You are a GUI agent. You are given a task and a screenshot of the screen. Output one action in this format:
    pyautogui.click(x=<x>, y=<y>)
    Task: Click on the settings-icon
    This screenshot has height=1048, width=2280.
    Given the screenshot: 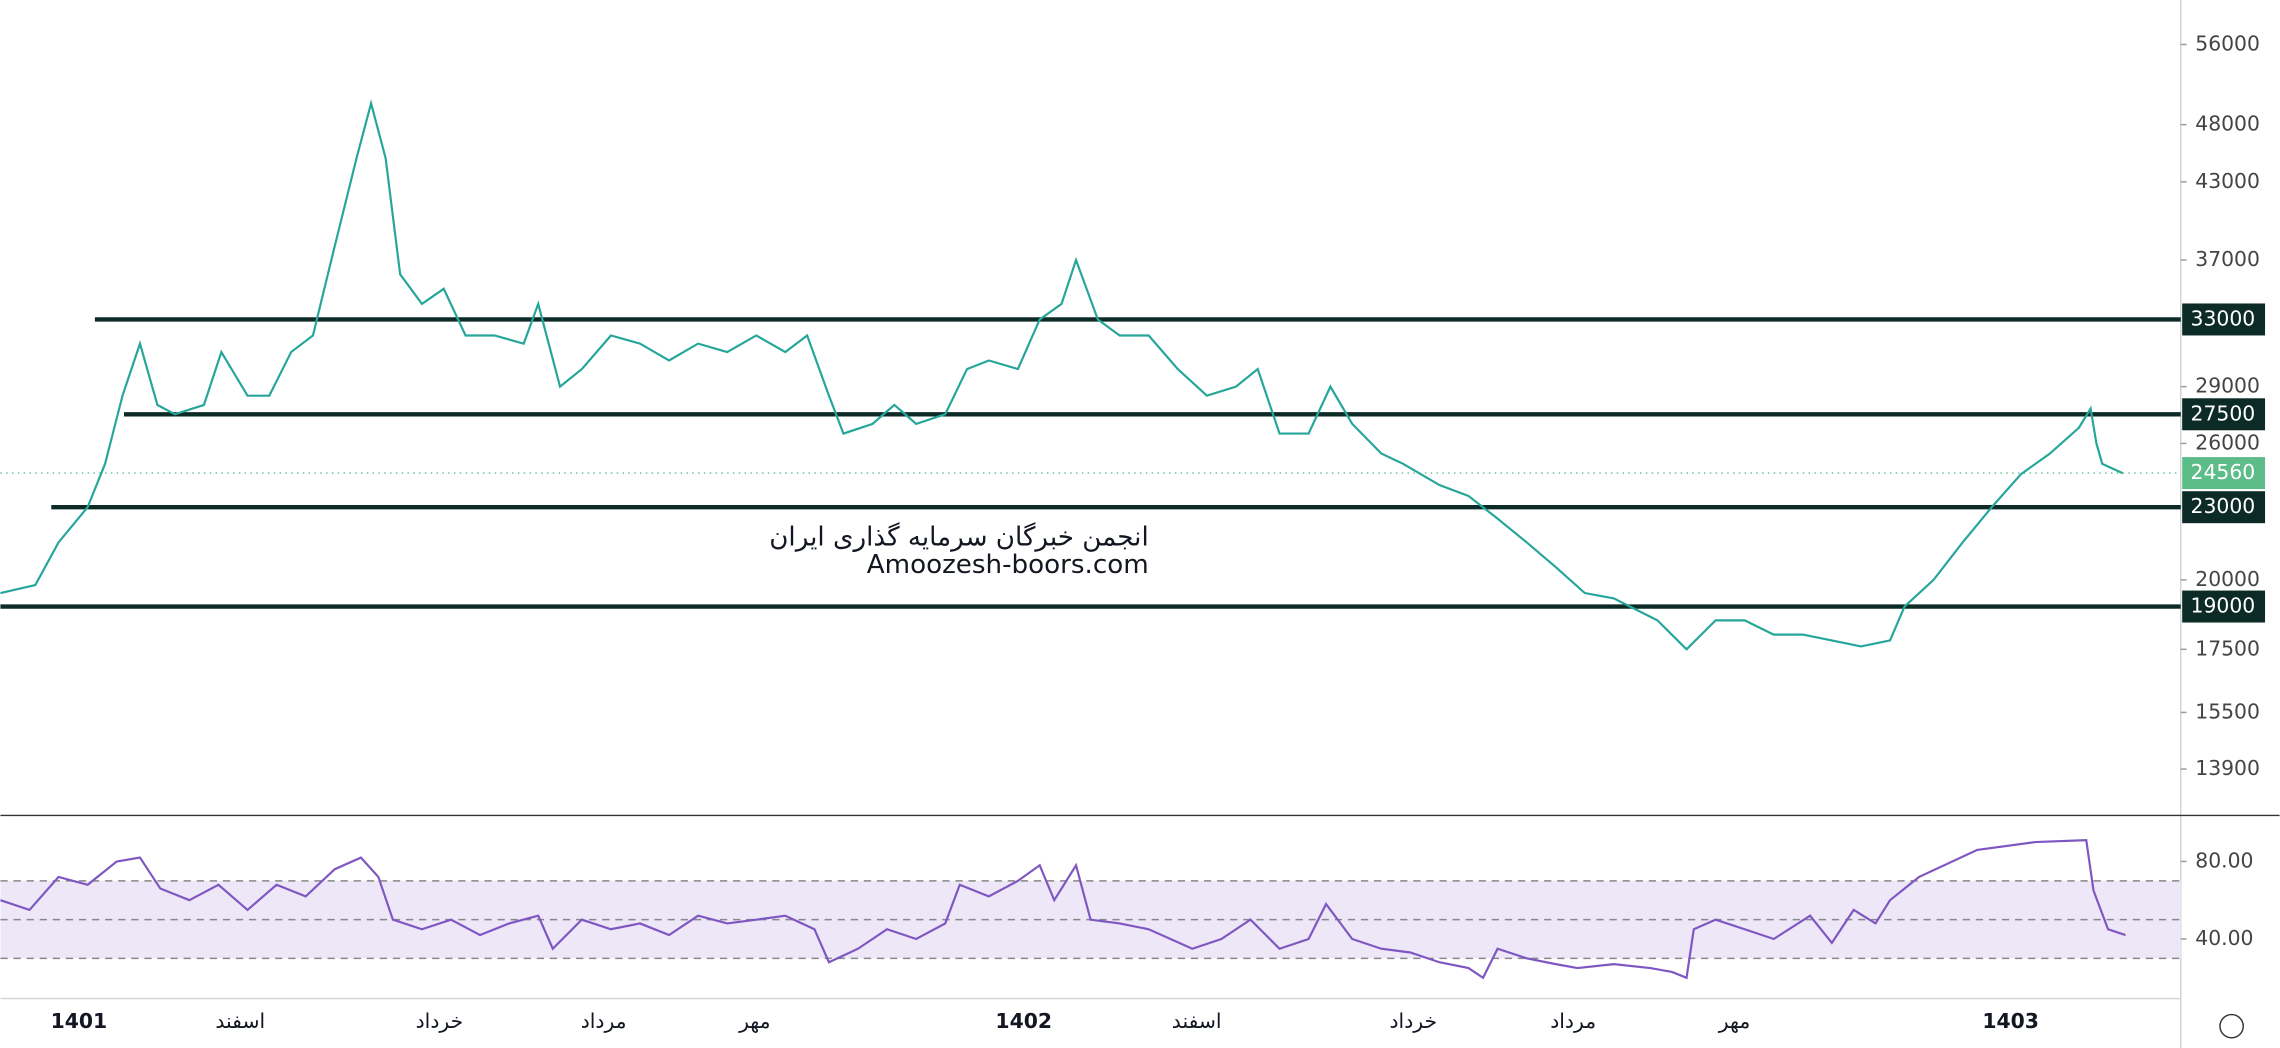 What is the action you would take?
    pyautogui.click(x=2231, y=1026)
    